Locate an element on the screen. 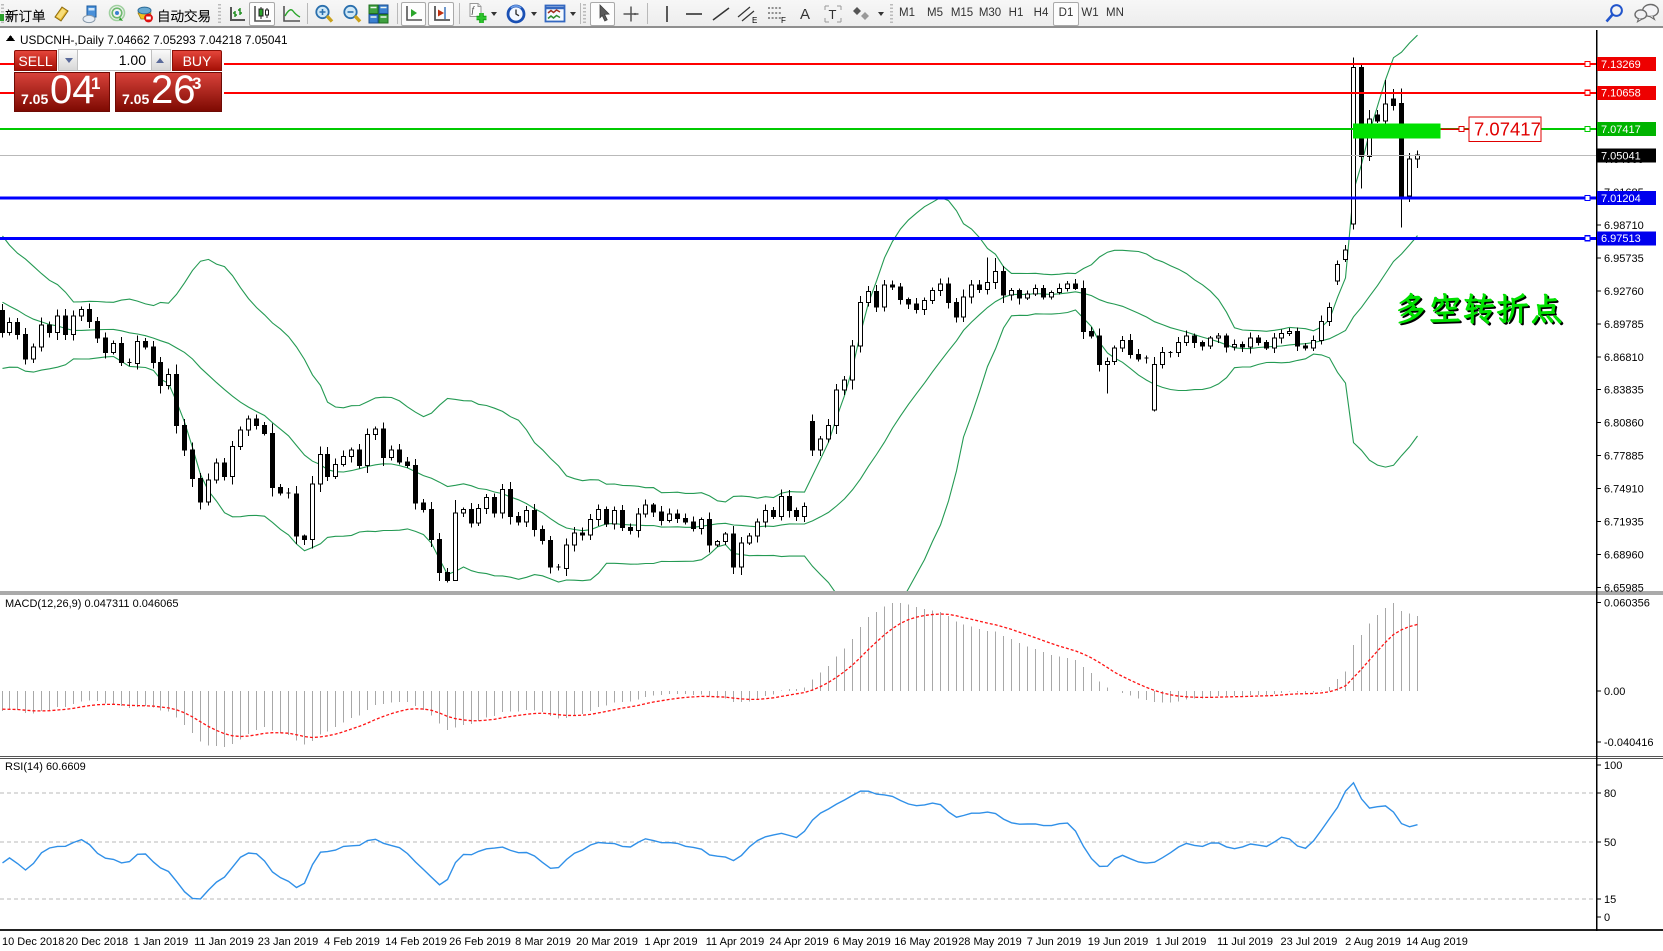 The width and height of the screenshot is (1663, 951). svg-text: 1 Jan 2019 is located at coordinates (161, 942).